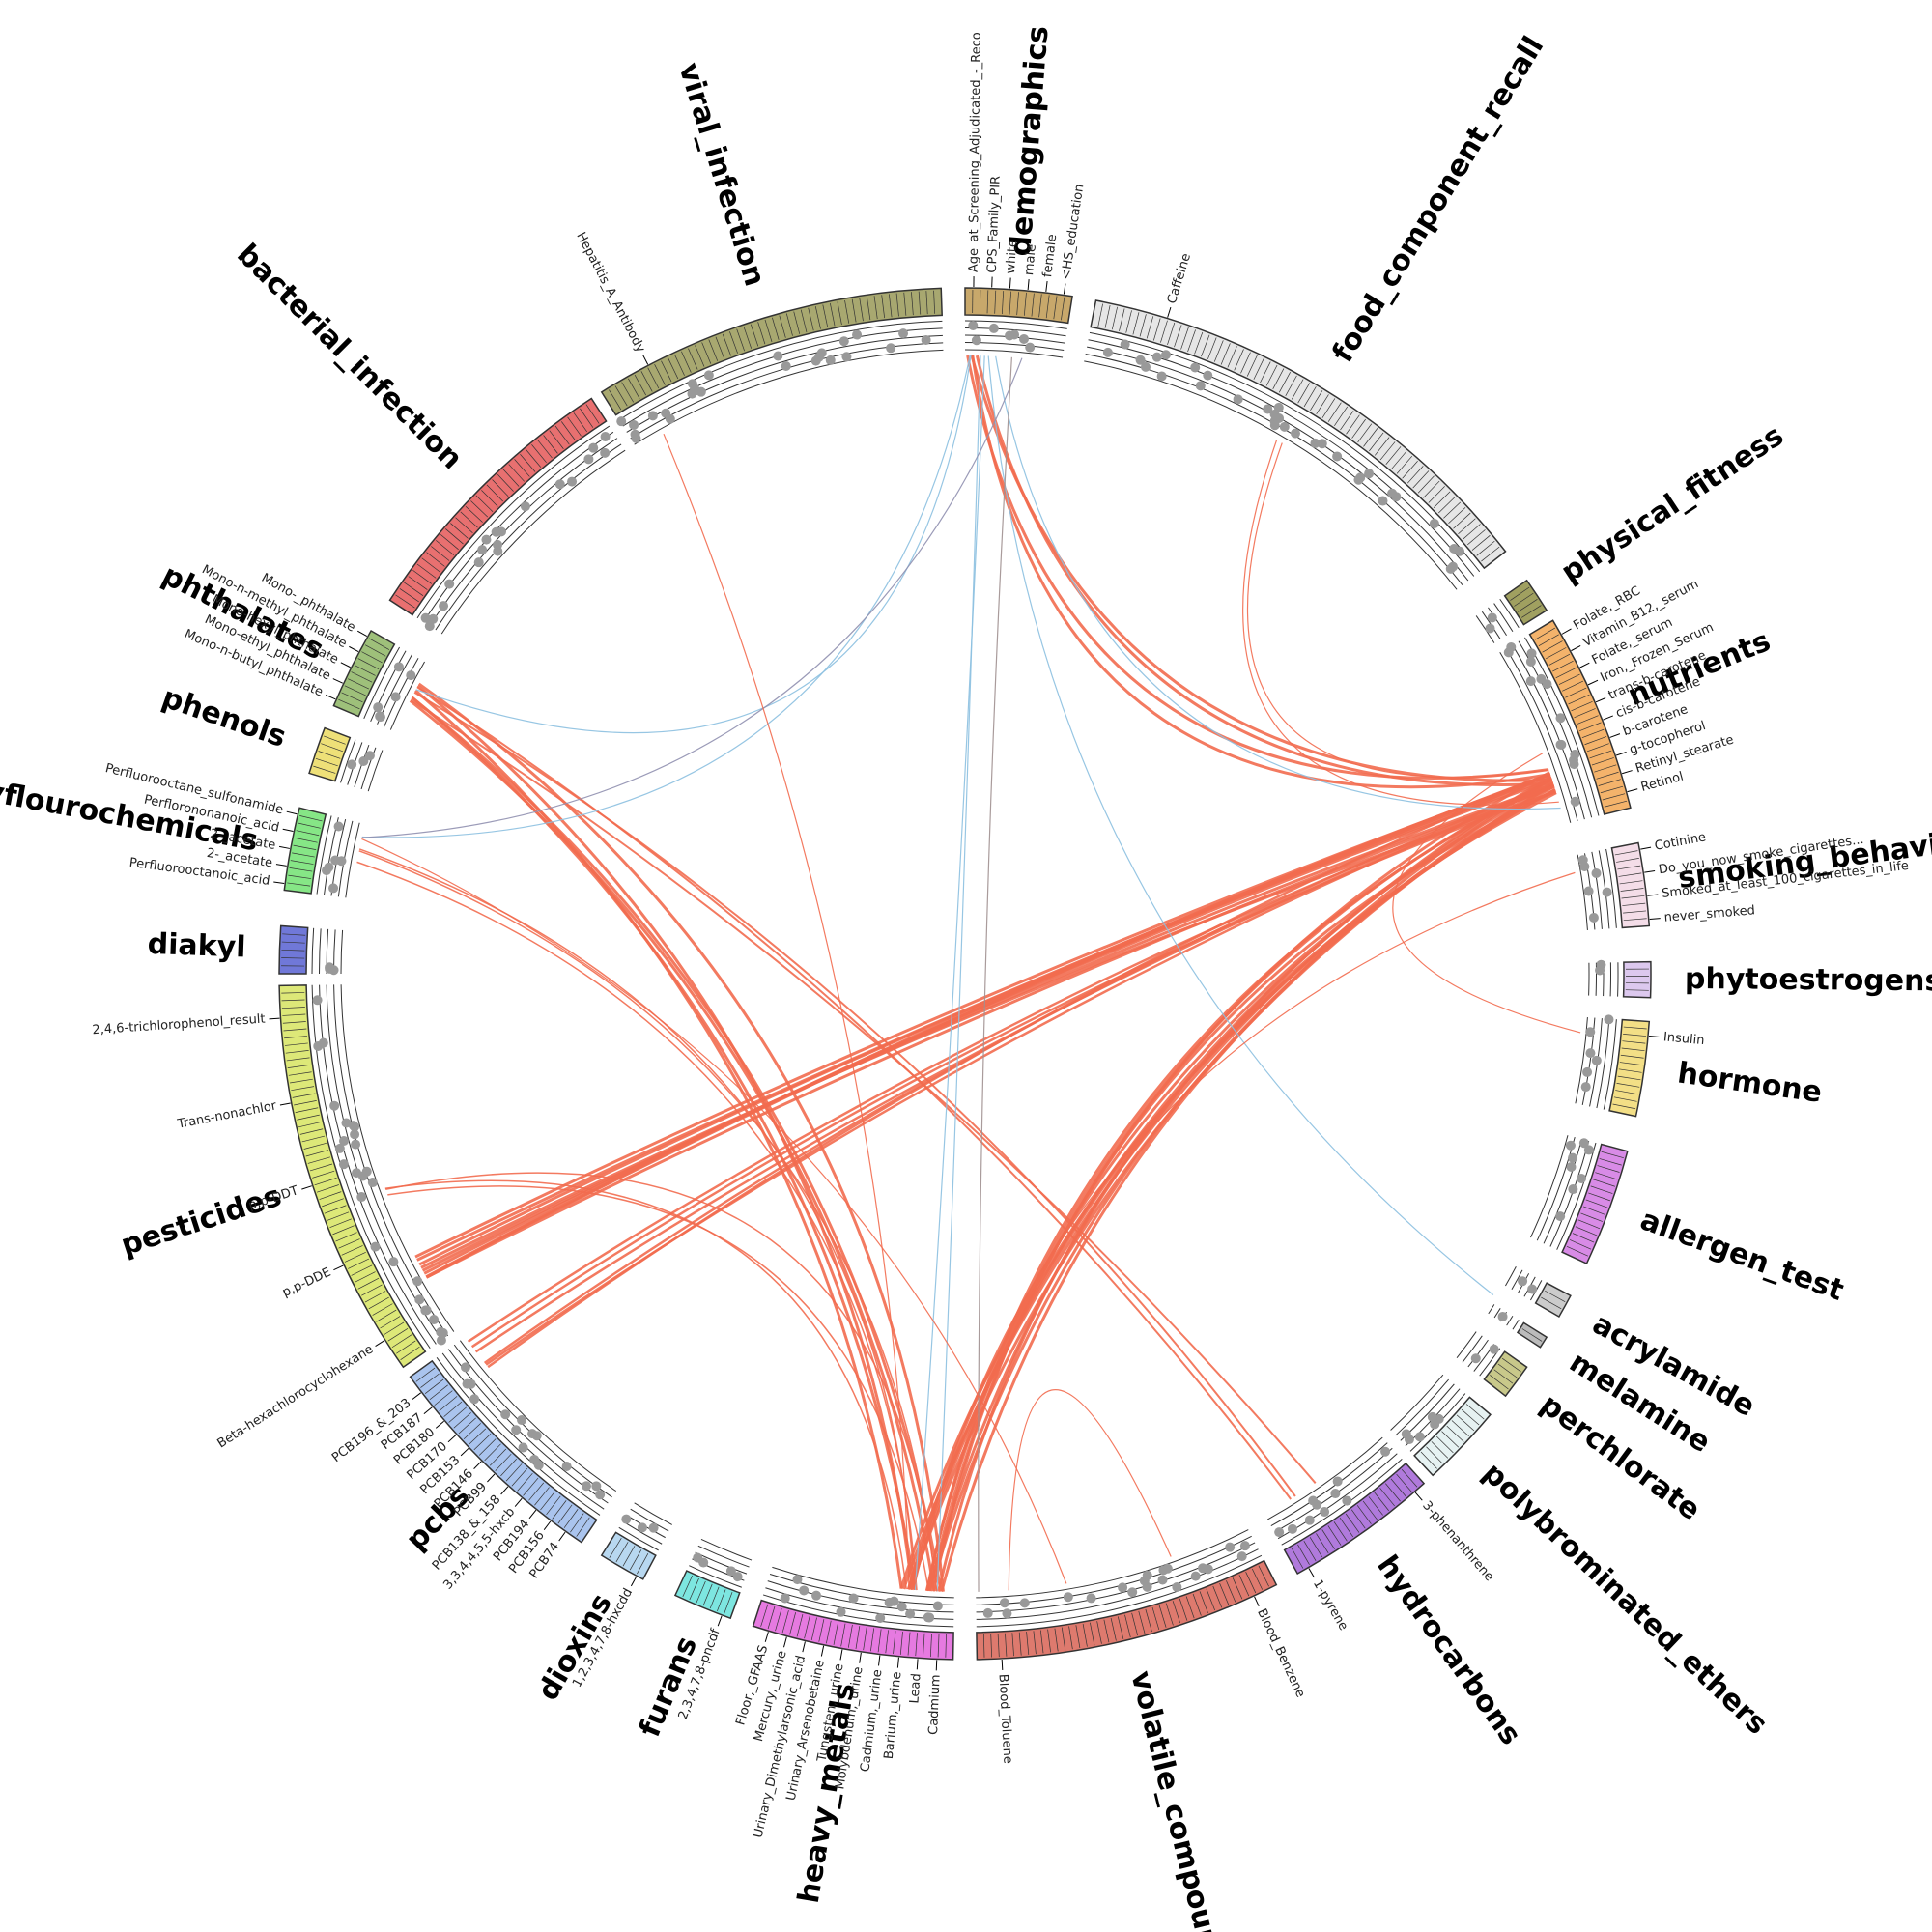 The width and height of the screenshot is (1932, 1932). I want to click on group-label: bacterial_infection, so click(349, 357).